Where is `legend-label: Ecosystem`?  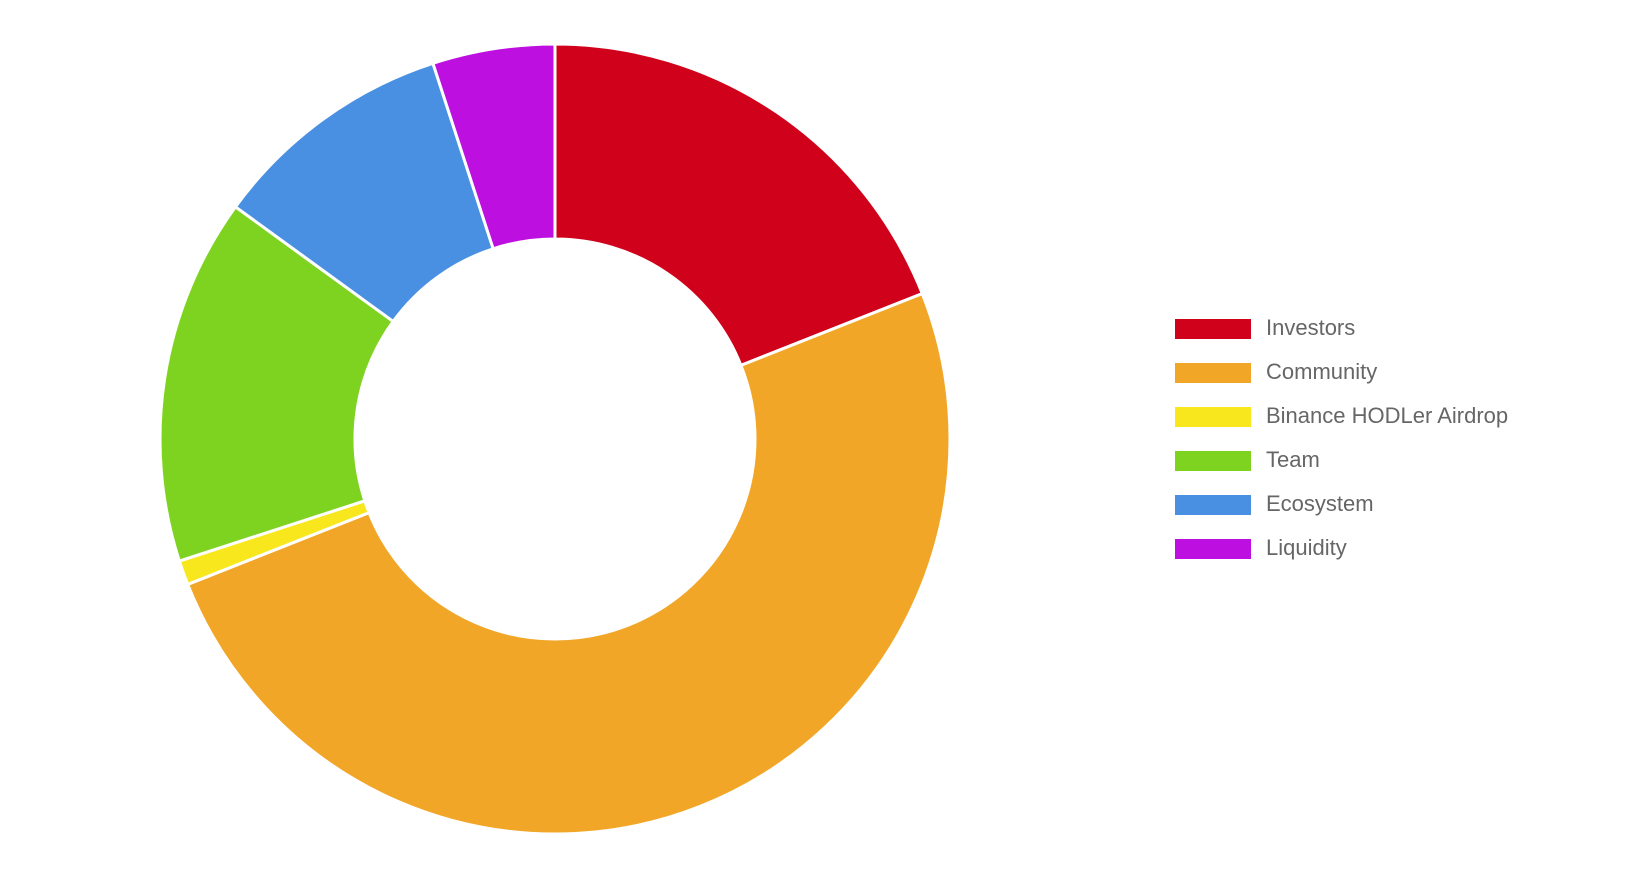
legend-label: Ecosystem is located at coordinates (1320, 503).